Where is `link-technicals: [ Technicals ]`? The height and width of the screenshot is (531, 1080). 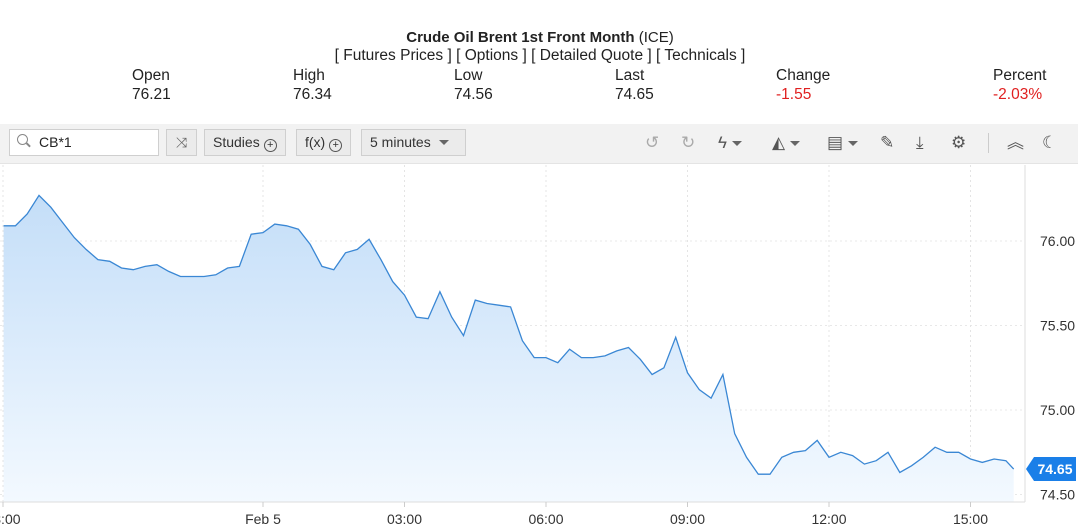 link-technicals: [ Technicals ] is located at coordinates (701, 55).